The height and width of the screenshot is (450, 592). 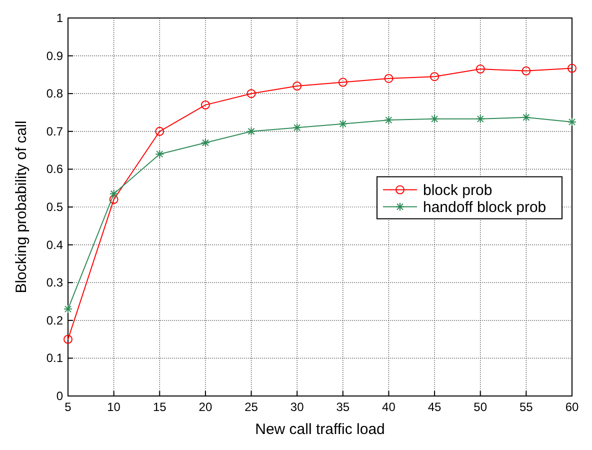 What do you see at coordinates (21, 207) in the screenshot?
I see `y-axis-title: Blocking probability of call` at bounding box center [21, 207].